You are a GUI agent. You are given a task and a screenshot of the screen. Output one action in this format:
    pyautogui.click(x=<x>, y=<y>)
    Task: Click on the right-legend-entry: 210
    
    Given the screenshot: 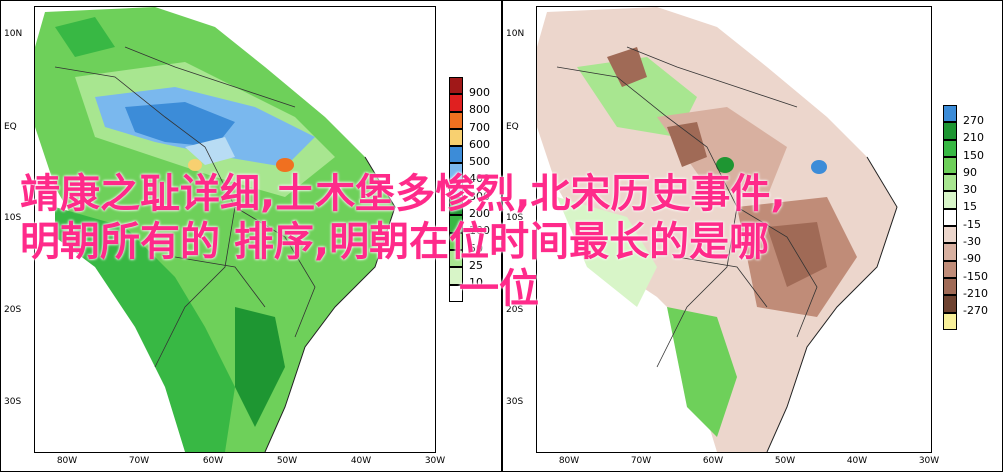 What is the action you would take?
    pyautogui.click(x=973, y=133)
    